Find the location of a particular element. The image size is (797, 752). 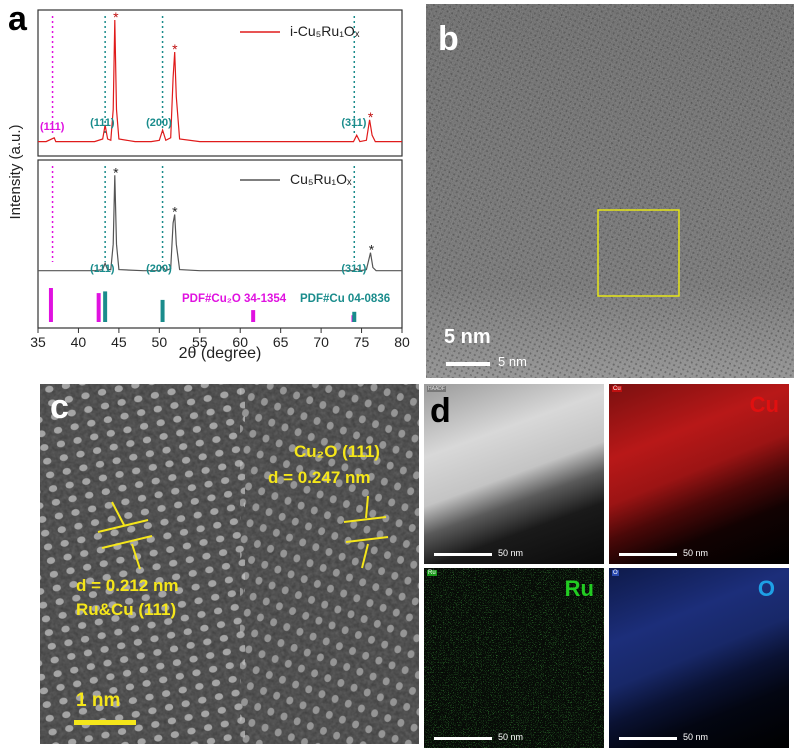

scale-label-large: 5 nm is located at coordinates (467, 337).